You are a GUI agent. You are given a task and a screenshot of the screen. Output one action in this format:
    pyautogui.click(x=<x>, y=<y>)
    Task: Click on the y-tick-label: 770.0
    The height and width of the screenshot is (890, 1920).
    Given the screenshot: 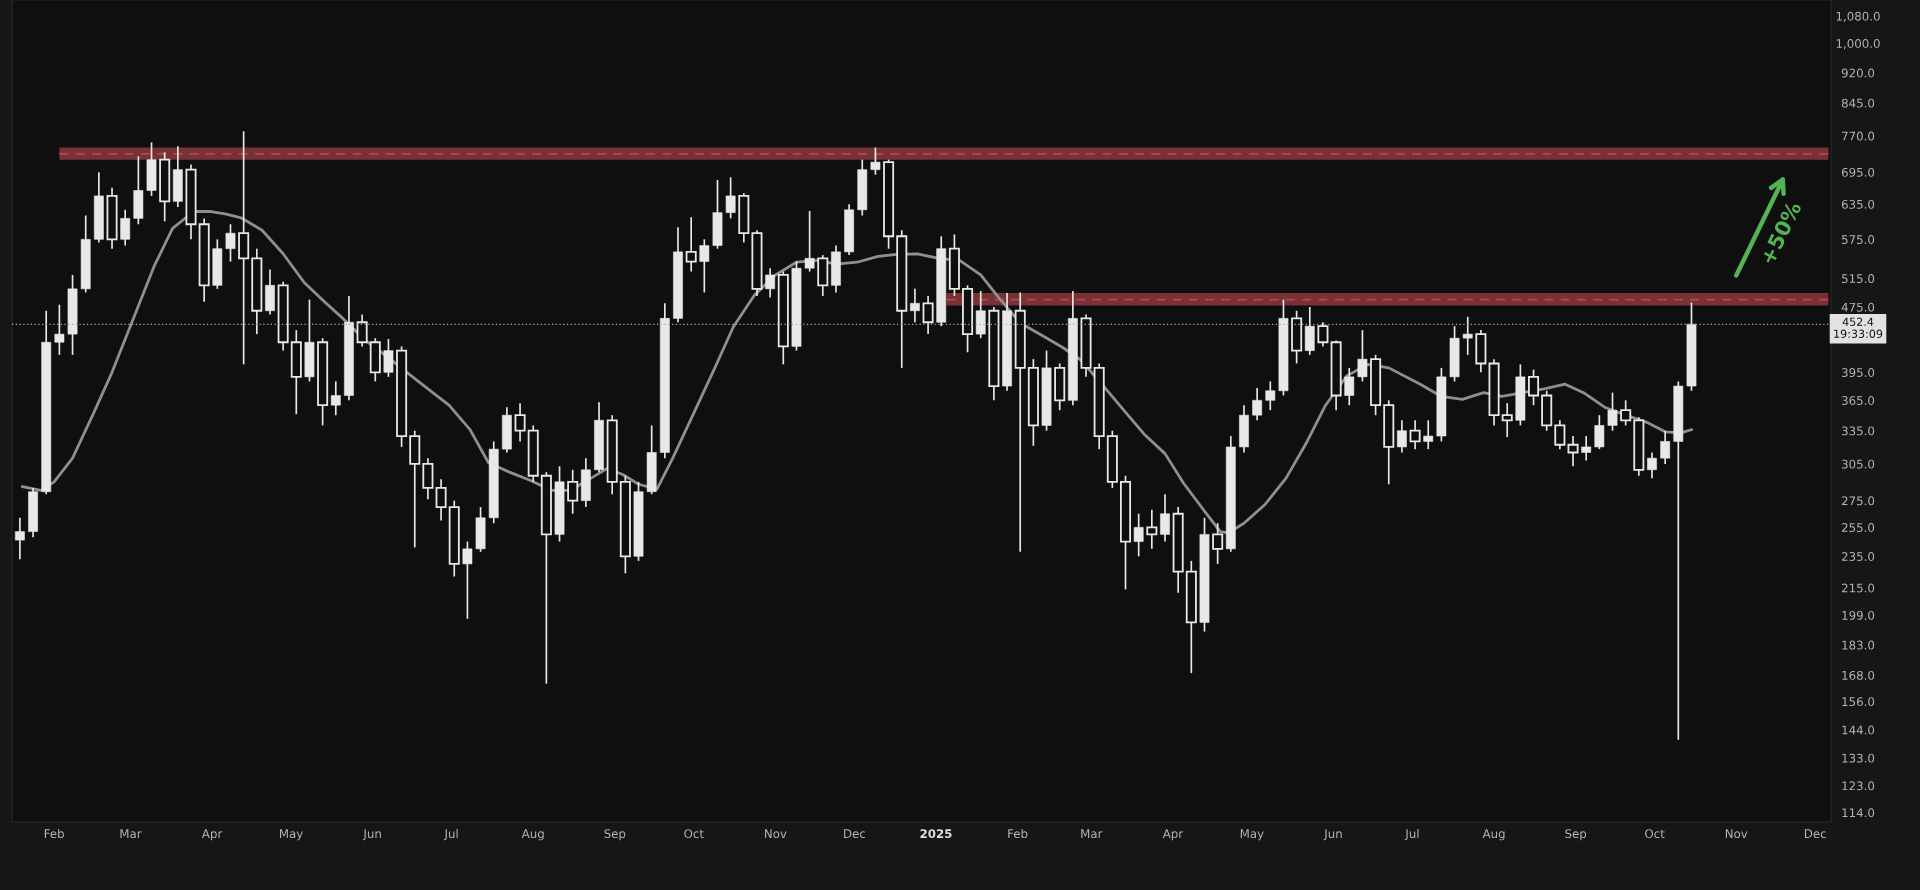 What is the action you would take?
    pyautogui.click(x=1858, y=136)
    